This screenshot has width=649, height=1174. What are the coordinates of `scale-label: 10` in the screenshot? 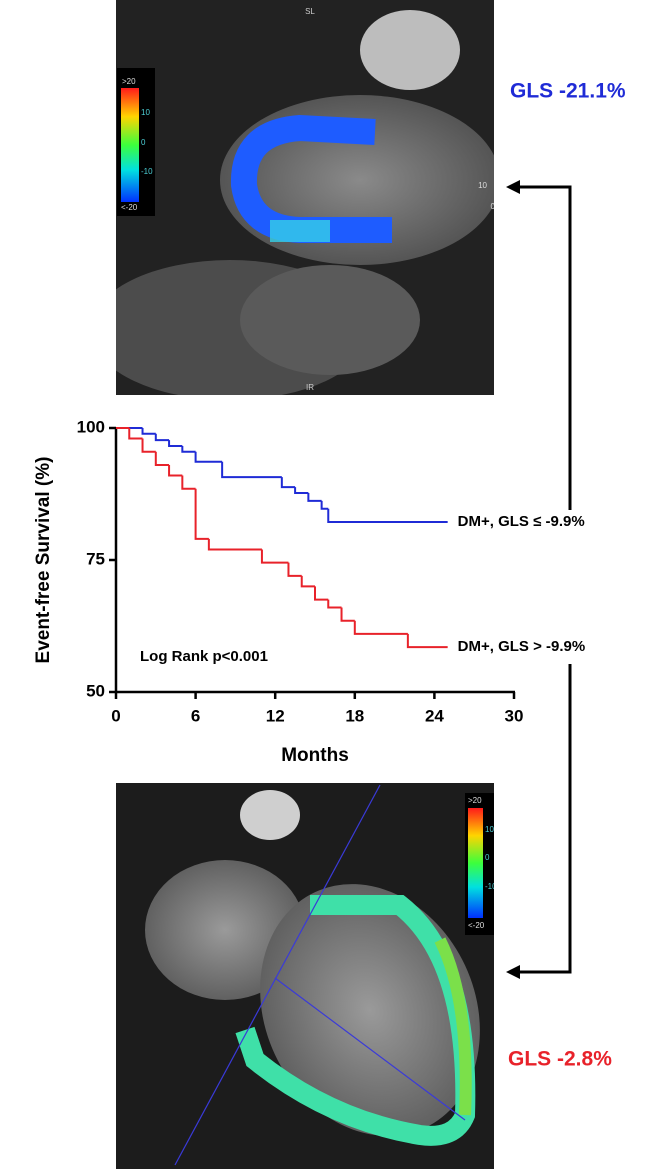 It's located at (482, 185).